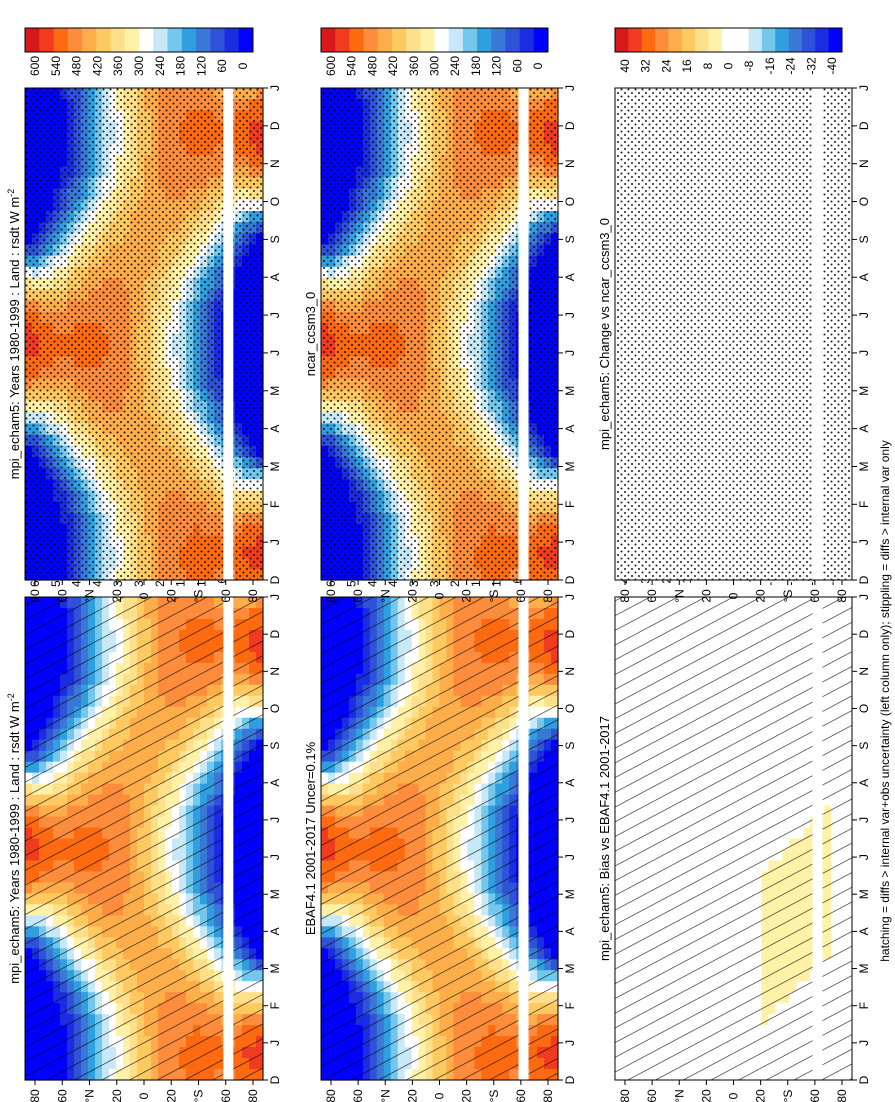 The image size is (895, 1102). What do you see at coordinates (77, 66) in the screenshot?
I see `colorbar-label: 480` at bounding box center [77, 66].